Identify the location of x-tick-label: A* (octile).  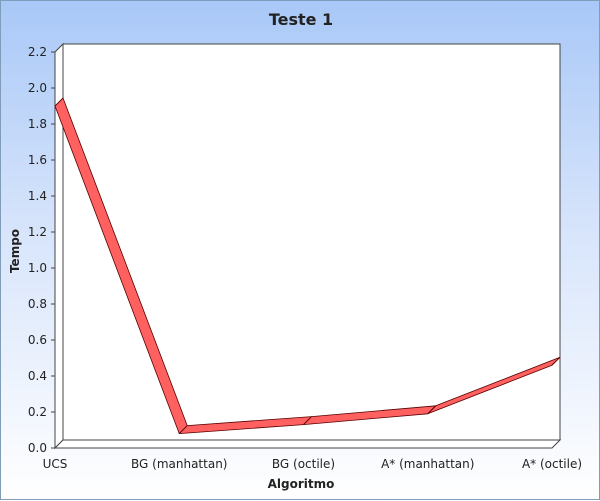
(552, 464).